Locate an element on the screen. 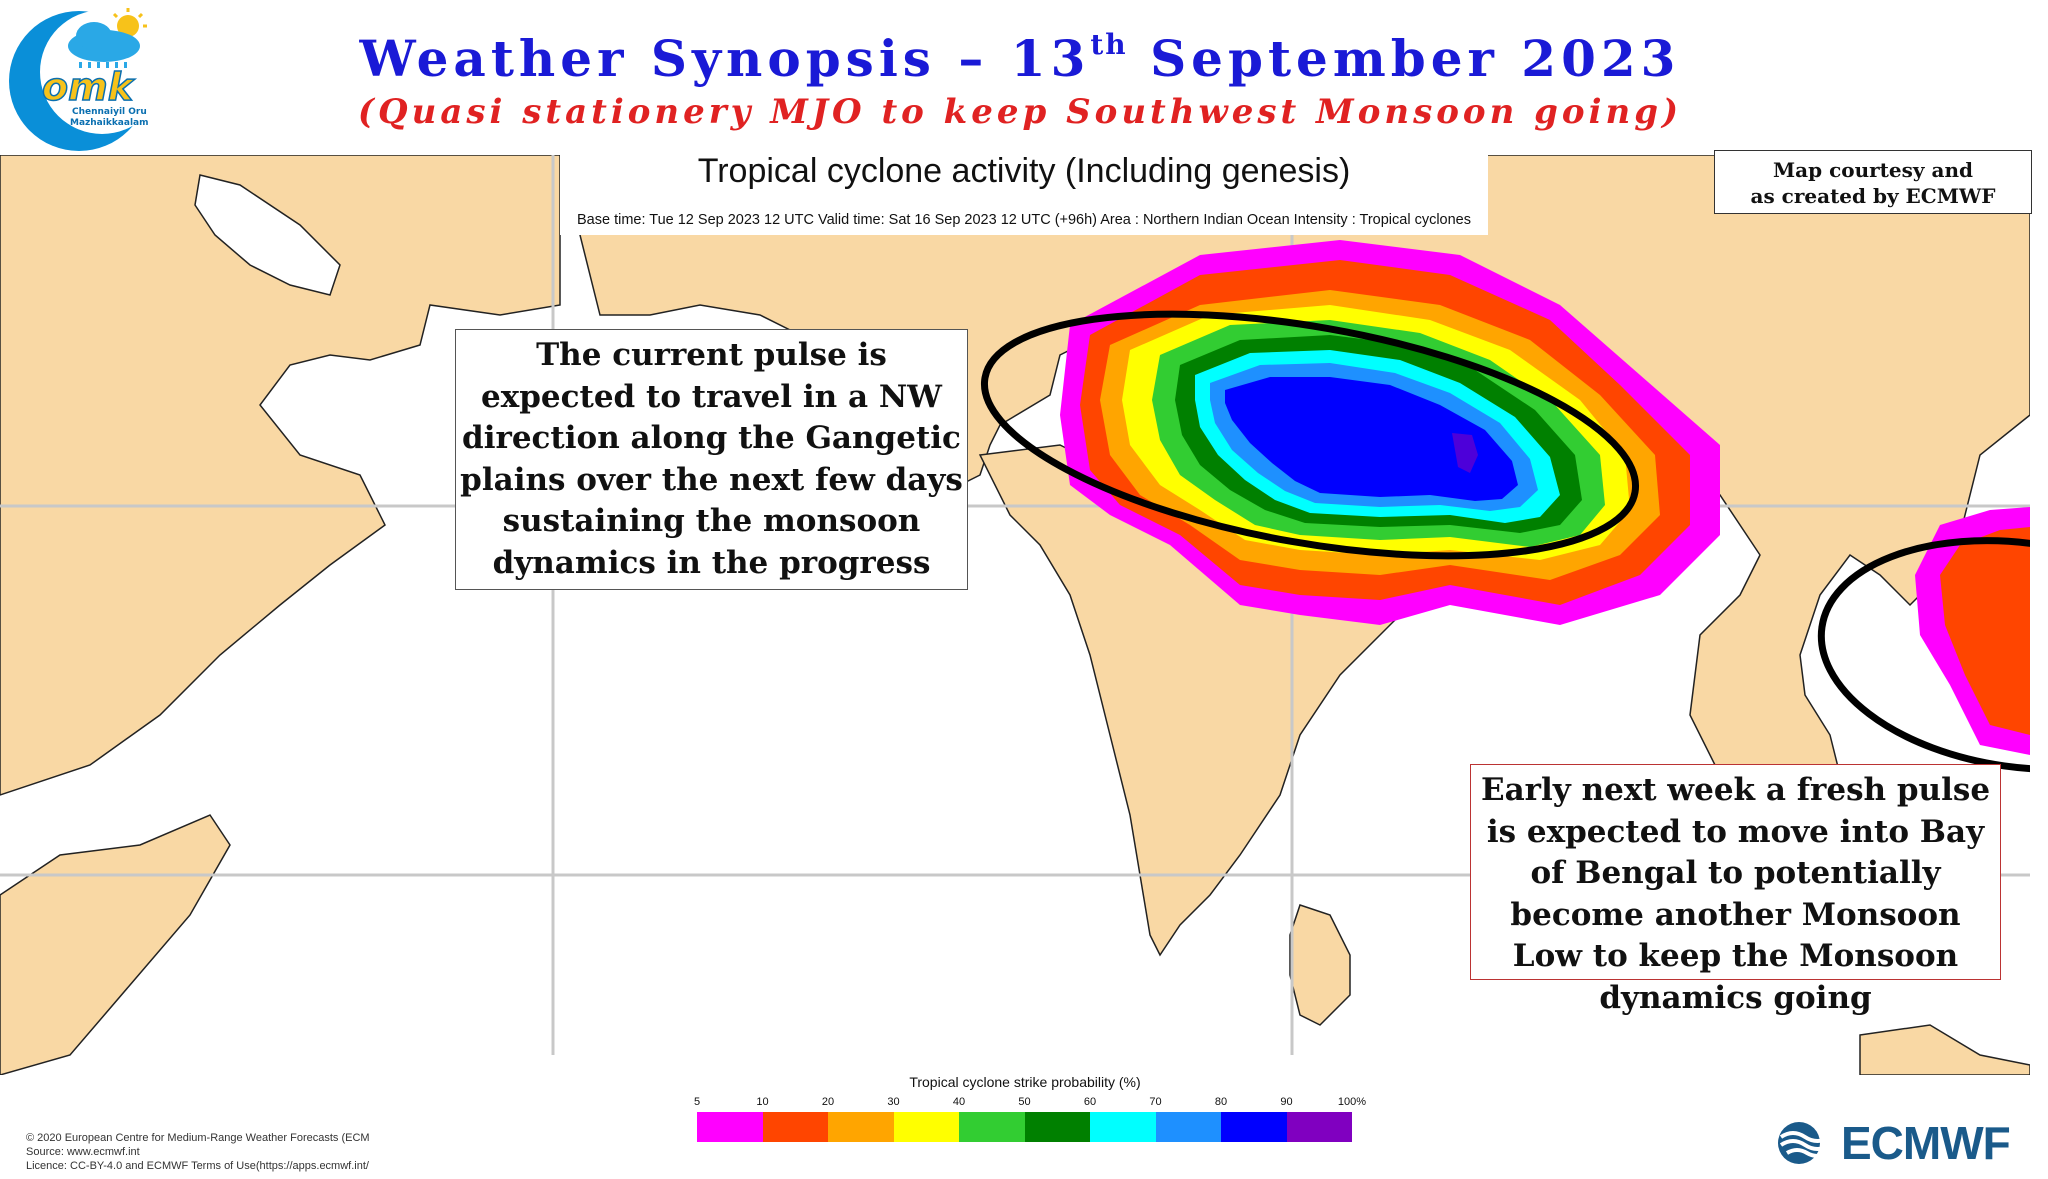 Image resolution: width=2048 pixels, height=1179 pixels. omk-logo: omk Chennaiyil Oru Mazhaikkaalam is located at coordinates (81, 79).